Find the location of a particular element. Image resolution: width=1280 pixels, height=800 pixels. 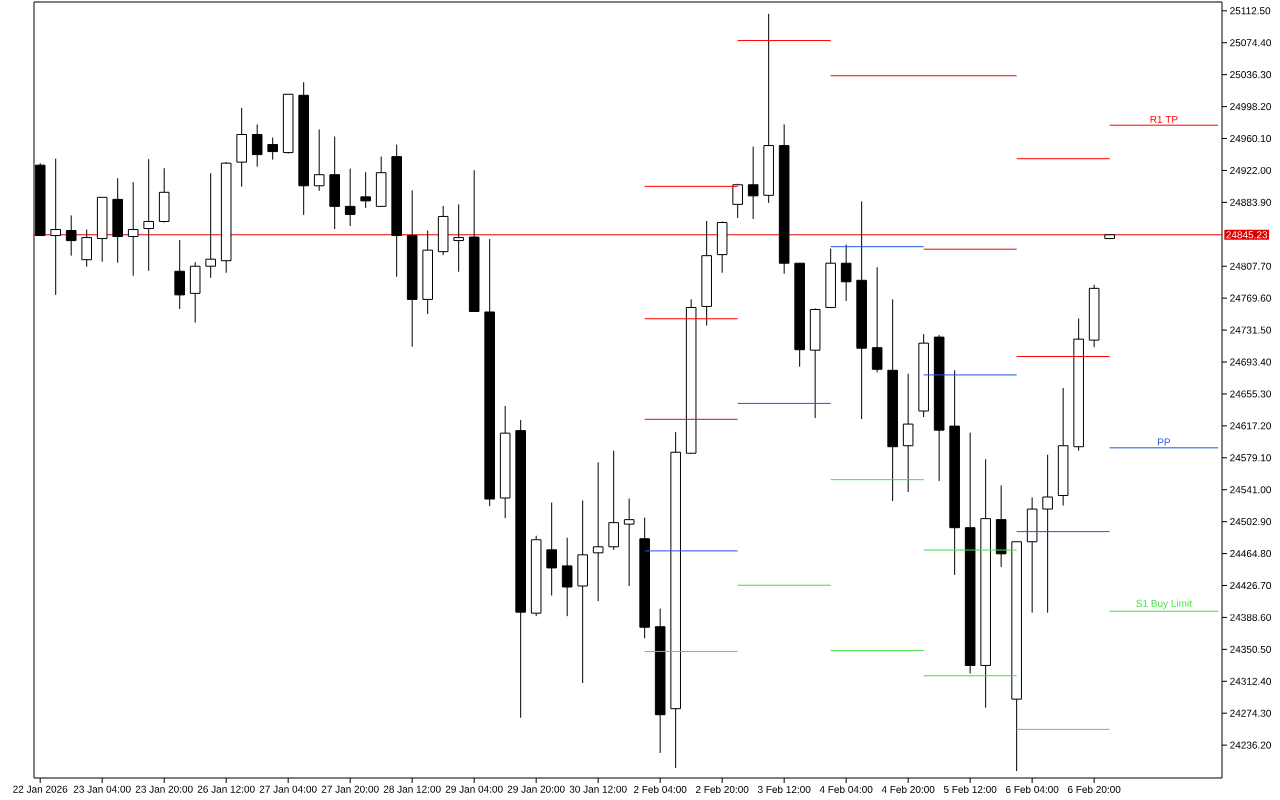

x-tick-label: 2 Feb 20:00 is located at coordinates (722, 789).